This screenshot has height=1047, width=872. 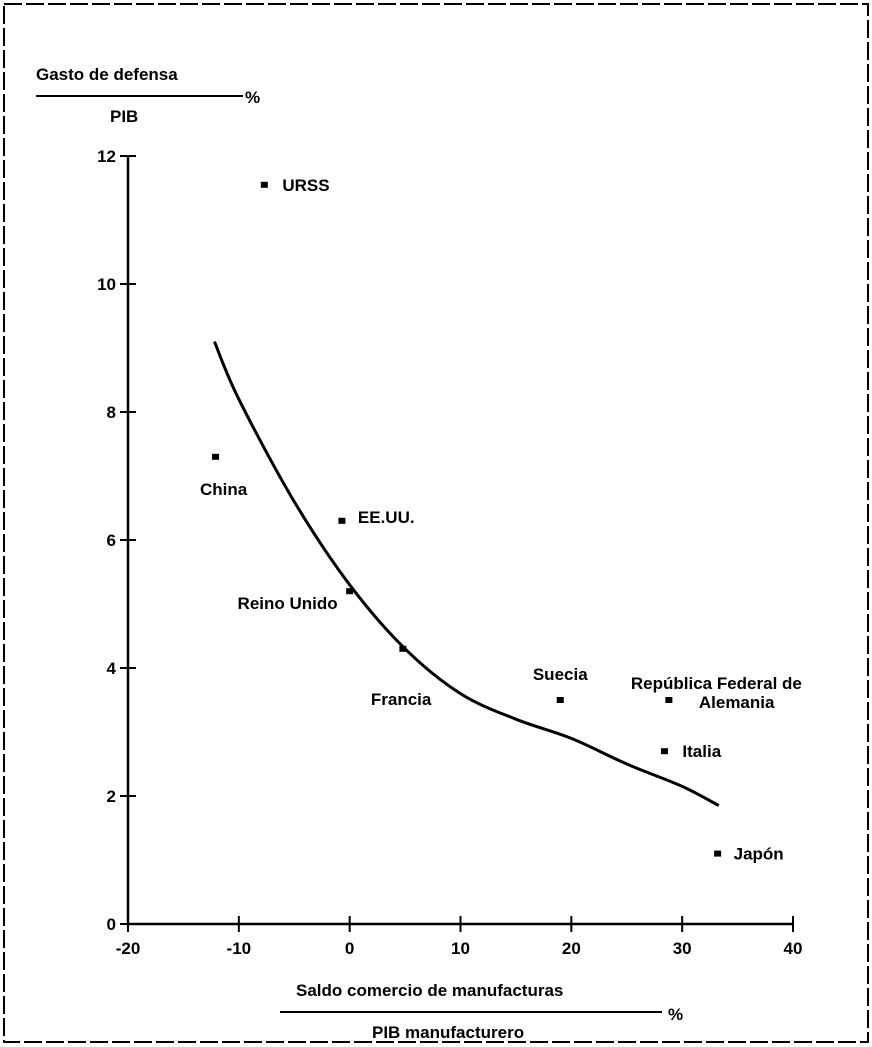 What do you see at coordinates (386, 517) in the screenshot?
I see `point-label: EE.UU.` at bounding box center [386, 517].